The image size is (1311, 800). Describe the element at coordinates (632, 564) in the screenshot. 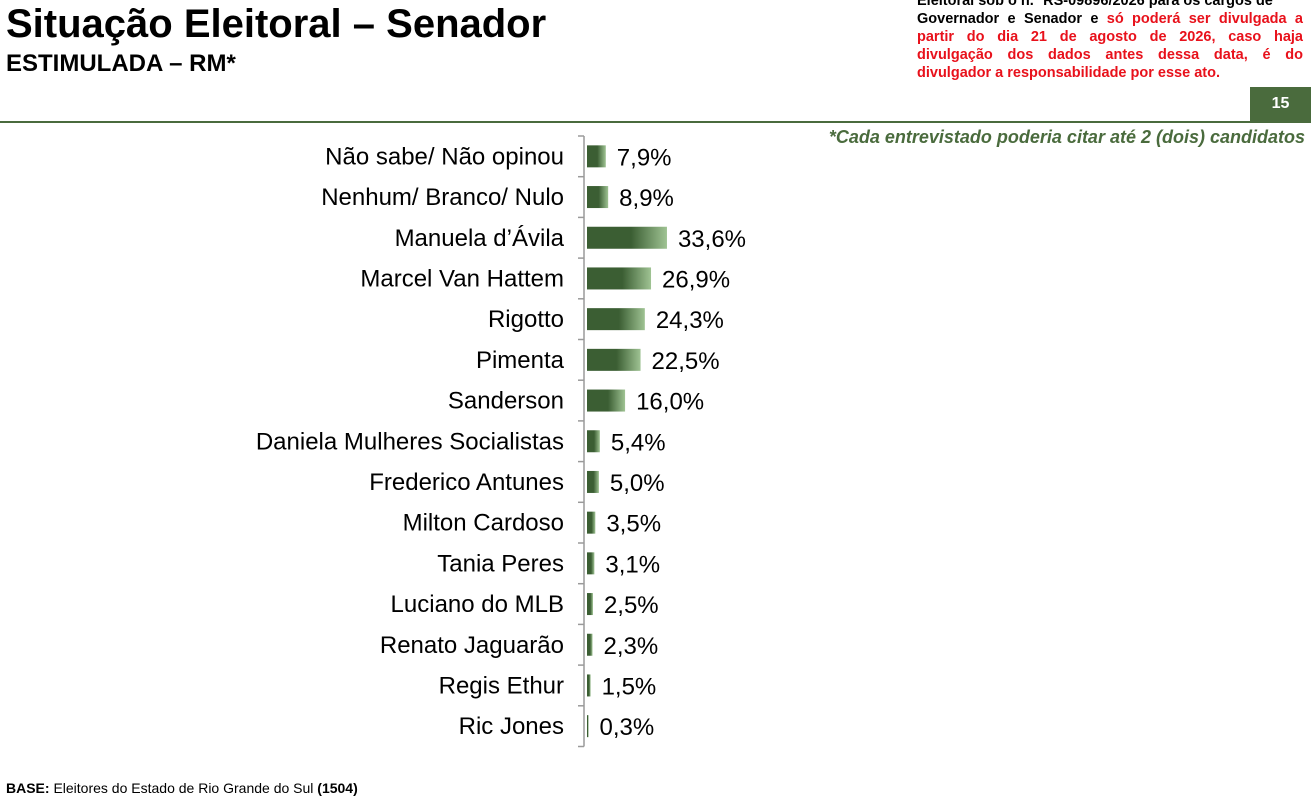

I see `data-label: 3,1%` at that location.